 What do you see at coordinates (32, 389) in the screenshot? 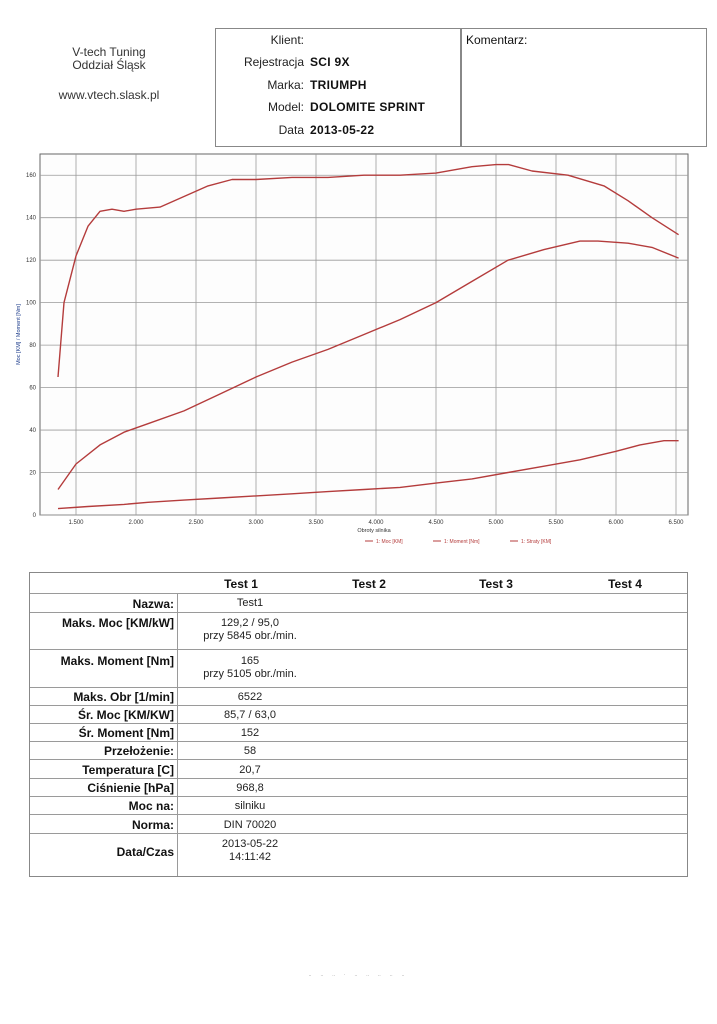
I see `y-tick-label: 60` at bounding box center [32, 389].